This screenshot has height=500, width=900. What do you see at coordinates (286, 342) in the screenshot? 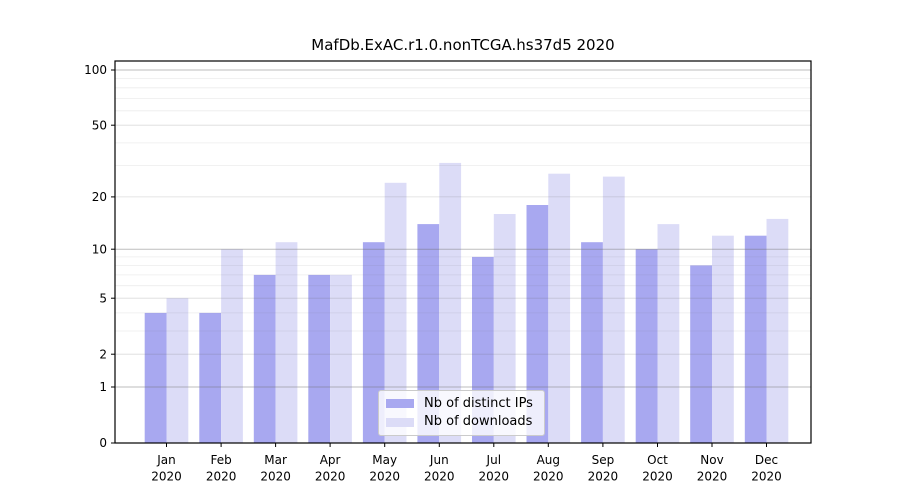
I see `bar-downloads-mar` at bounding box center [286, 342].